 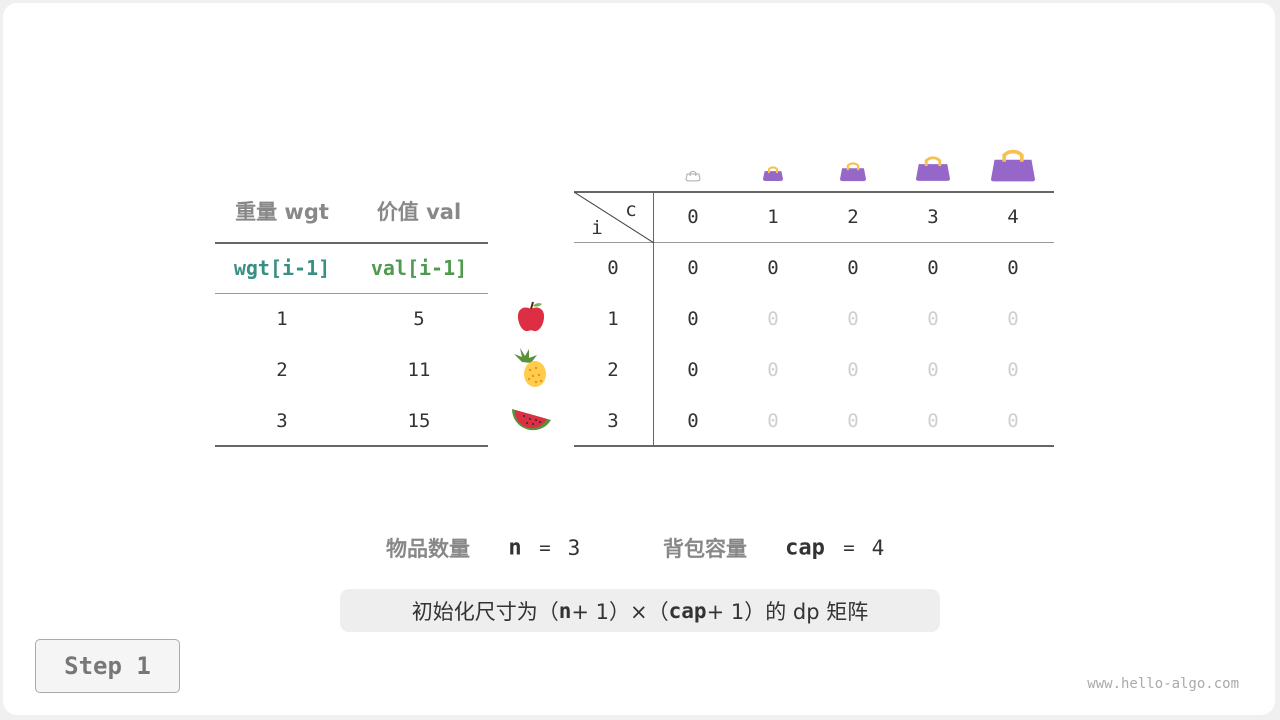 What do you see at coordinates (530, 367) in the screenshot?
I see `pineapple-icon` at bounding box center [530, 367].